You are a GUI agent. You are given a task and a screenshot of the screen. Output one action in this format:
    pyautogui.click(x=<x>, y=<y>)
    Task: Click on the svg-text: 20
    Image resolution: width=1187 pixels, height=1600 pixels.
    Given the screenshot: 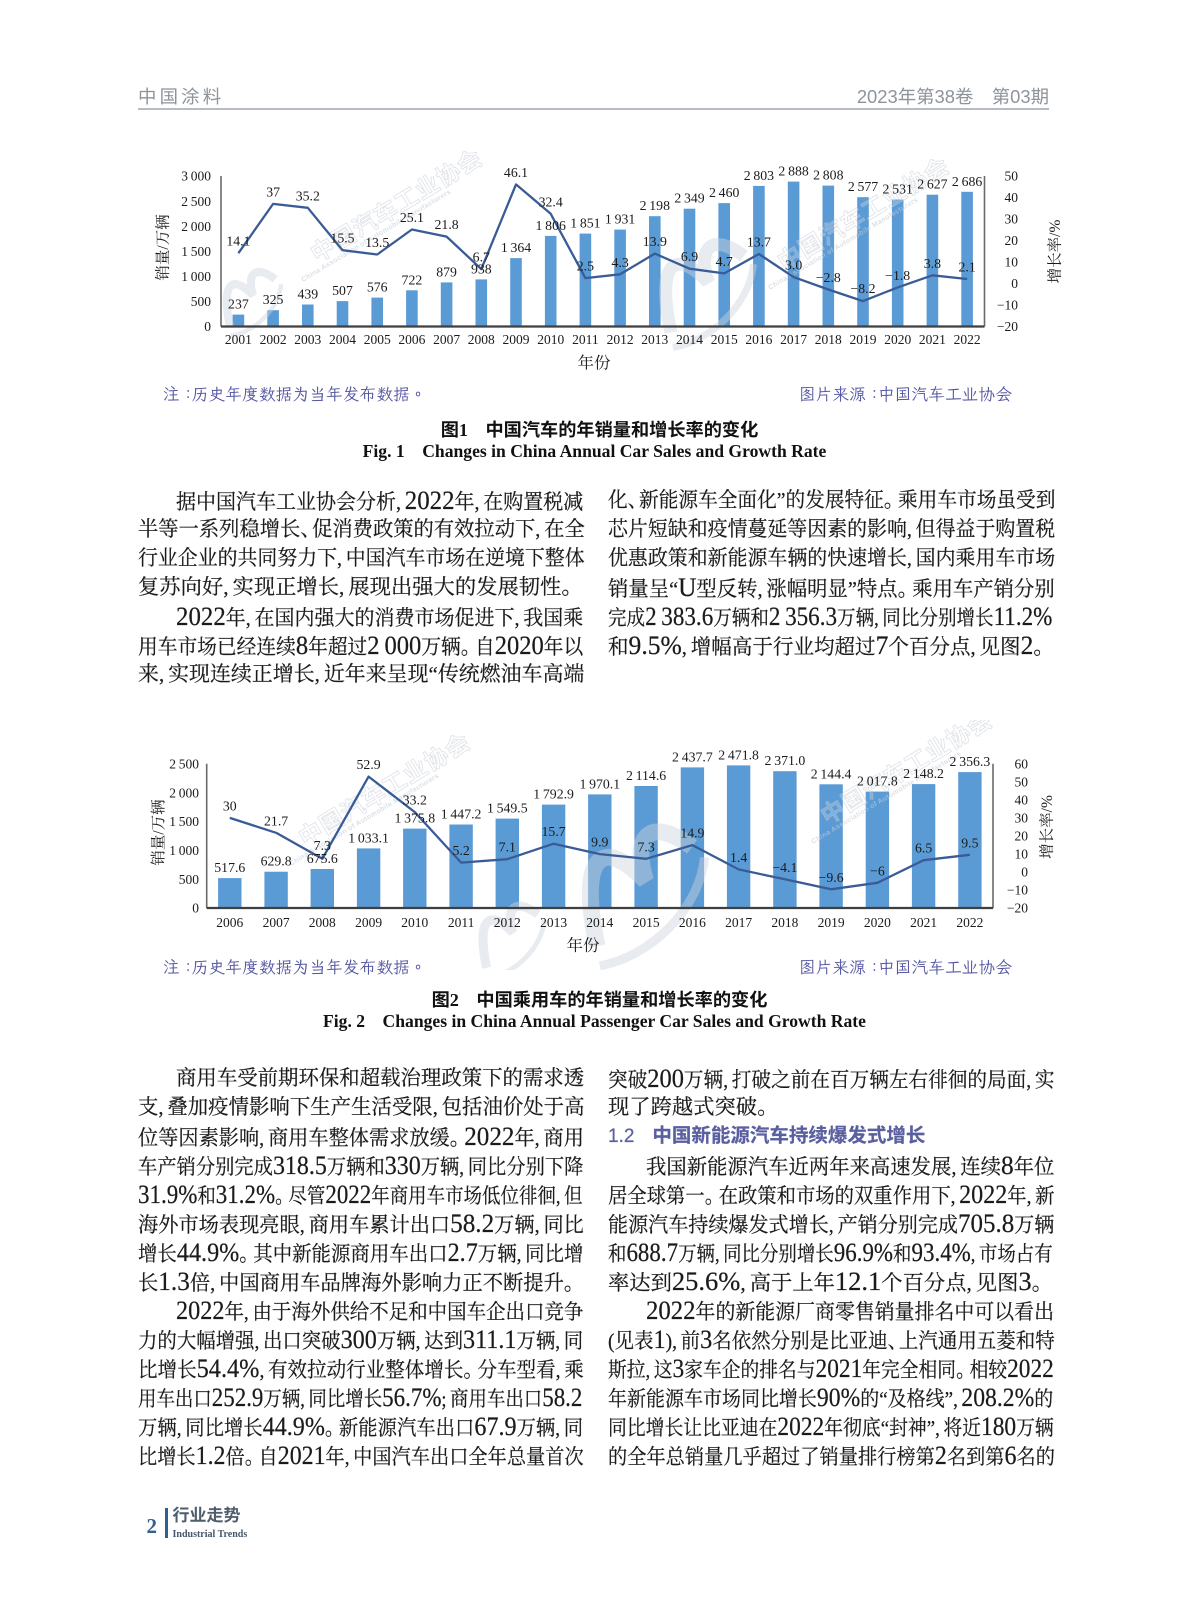 What is the action you would take?
    pyautogui.click(x=1012, y=240)
    